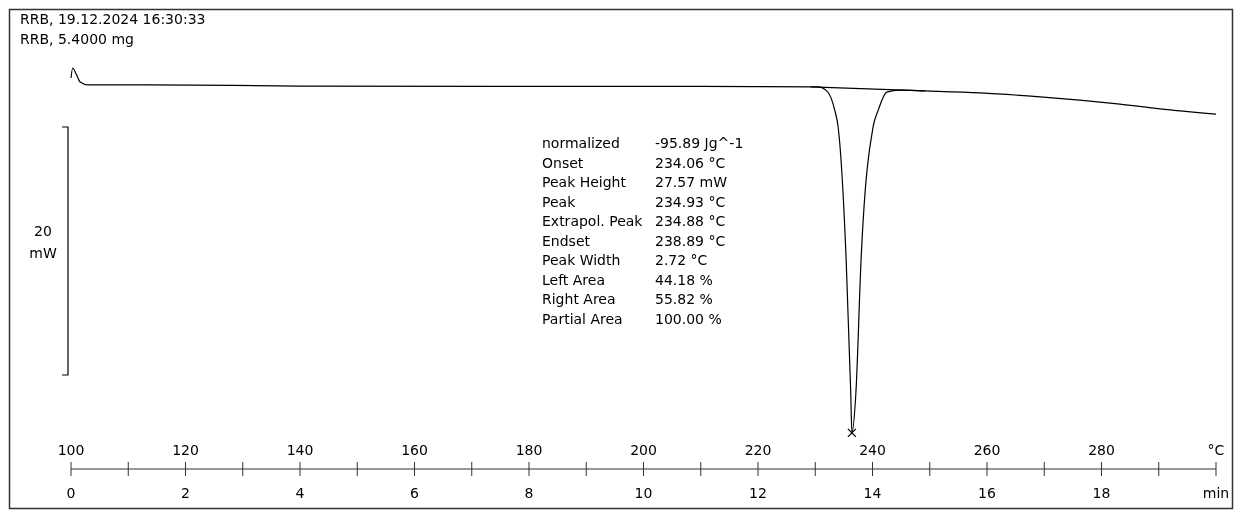 The width and height of the screenshot is (1242, 511). I want to click on annotation: 27.57 mW, so click(691, 182).